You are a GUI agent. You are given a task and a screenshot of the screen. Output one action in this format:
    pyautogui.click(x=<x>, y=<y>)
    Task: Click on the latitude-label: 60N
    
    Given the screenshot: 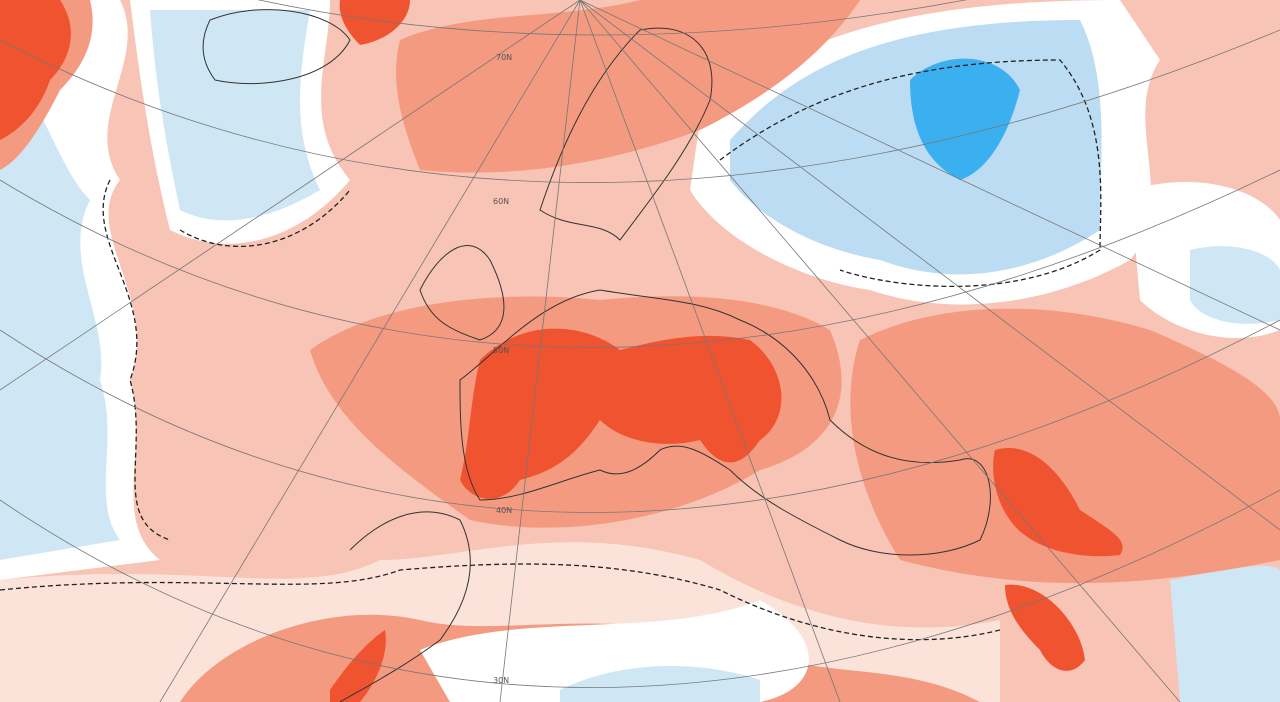 What is the action you would take?
    pyautogui.click(x=501, y=201)
    